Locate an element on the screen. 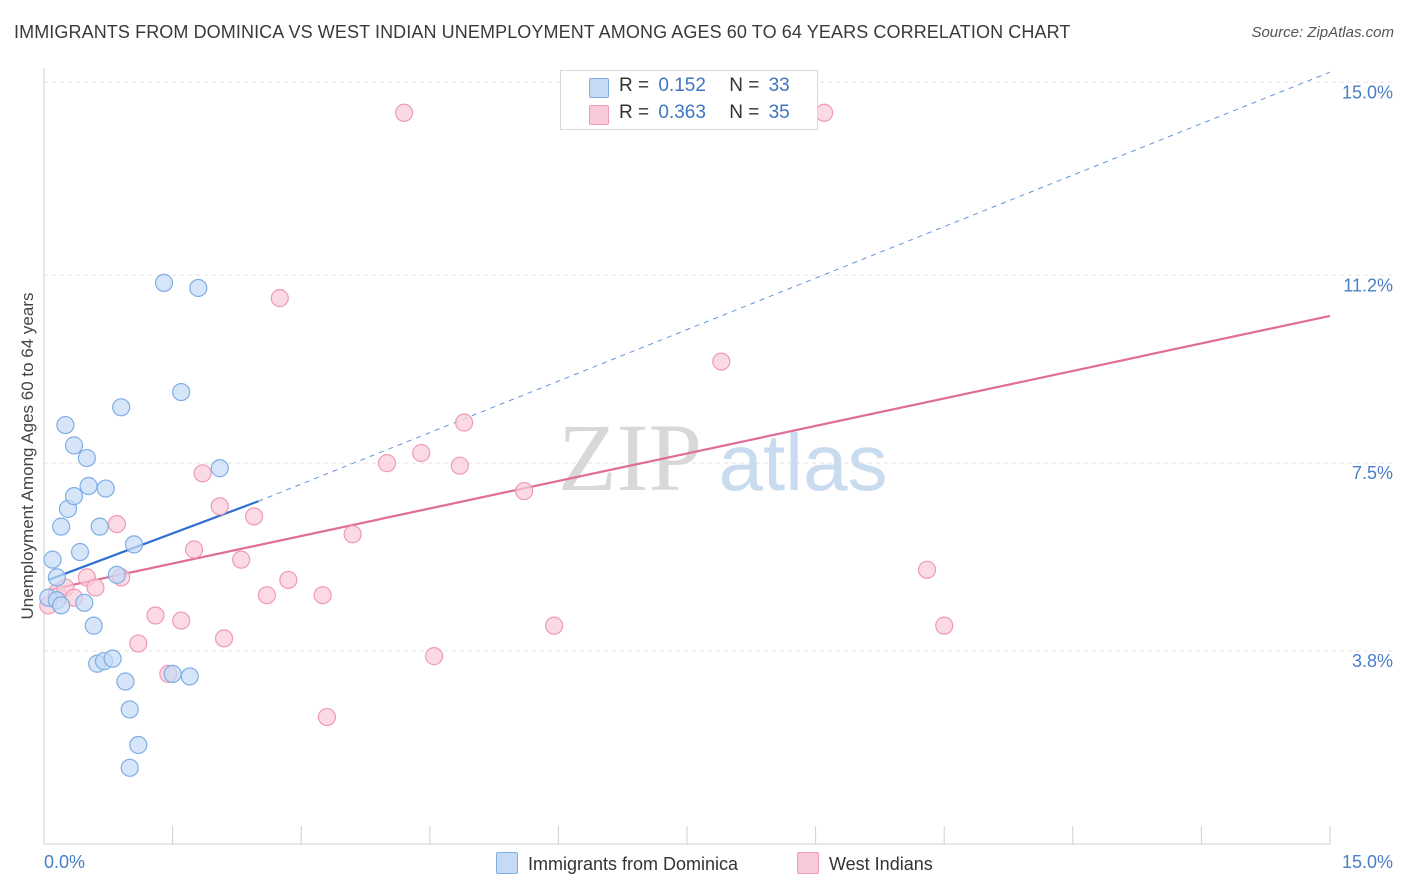 This screenshot has height=892, width=1406. legend-r-value: 0.363 is located at coordinates (682, 112).